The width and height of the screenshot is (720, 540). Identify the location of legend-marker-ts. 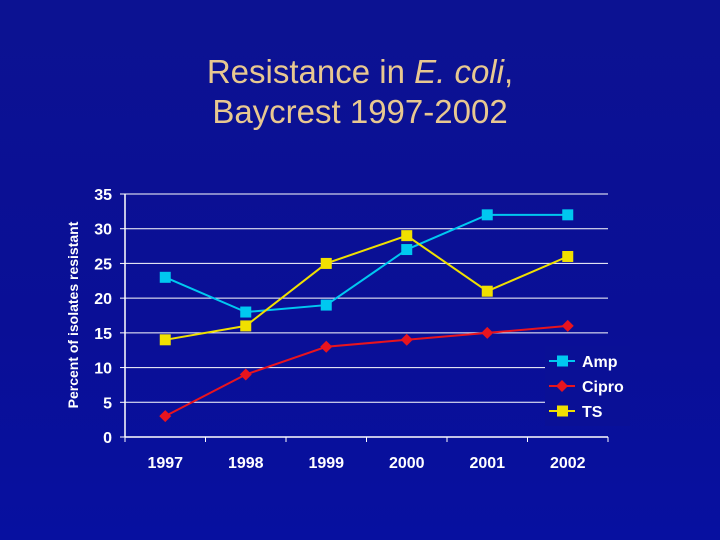
(562, 411).